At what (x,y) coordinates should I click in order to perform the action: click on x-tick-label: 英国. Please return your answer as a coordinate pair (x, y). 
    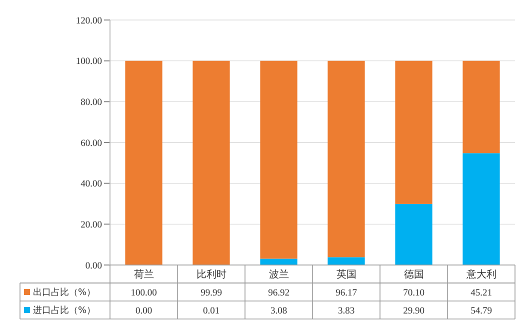
    Looking at the image, I should click on (346, 274).